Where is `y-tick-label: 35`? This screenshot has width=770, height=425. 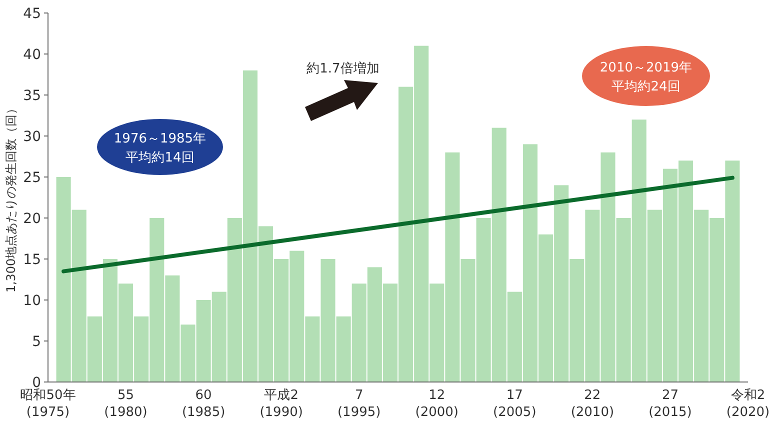 y-tick-label: 35 is located at coordinates (32, 96).